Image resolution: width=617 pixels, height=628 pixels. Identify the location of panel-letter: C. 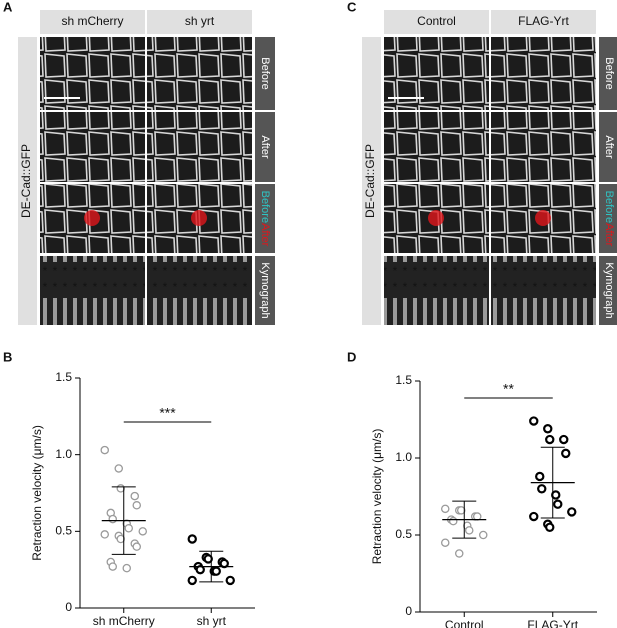
(352, 7).